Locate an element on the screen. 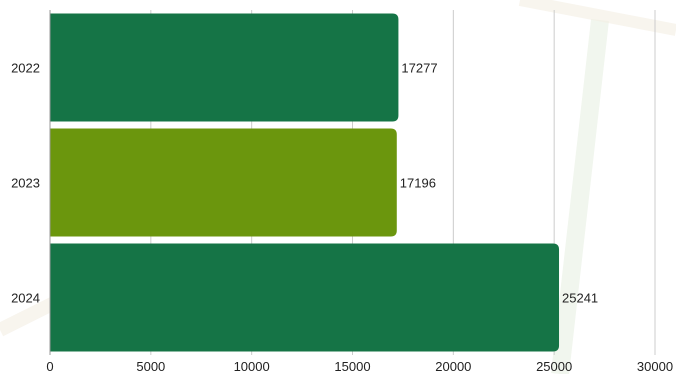  y-category-label: 2024 is located at coordinates (25, 298).